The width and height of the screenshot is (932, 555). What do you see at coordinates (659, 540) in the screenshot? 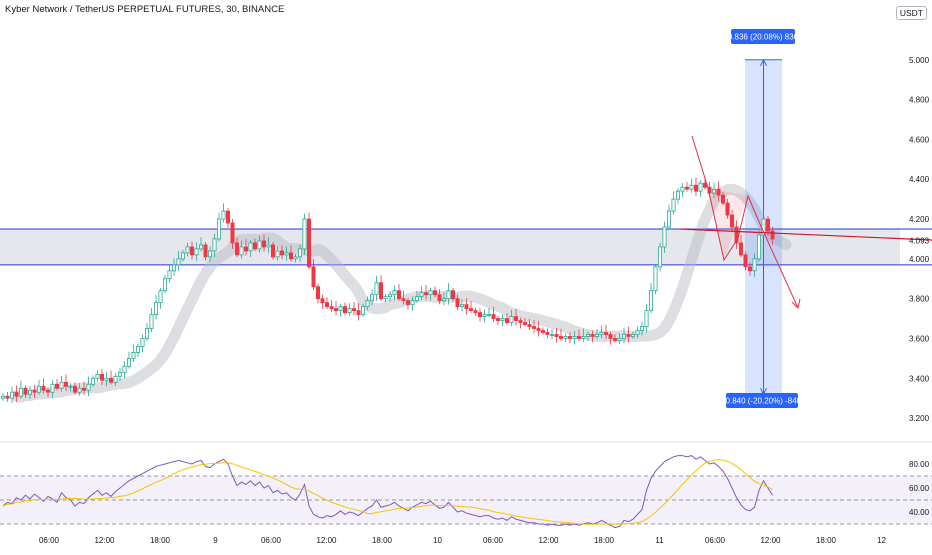
I see `time-tick-label: 11` at bounding box center [659, 540].